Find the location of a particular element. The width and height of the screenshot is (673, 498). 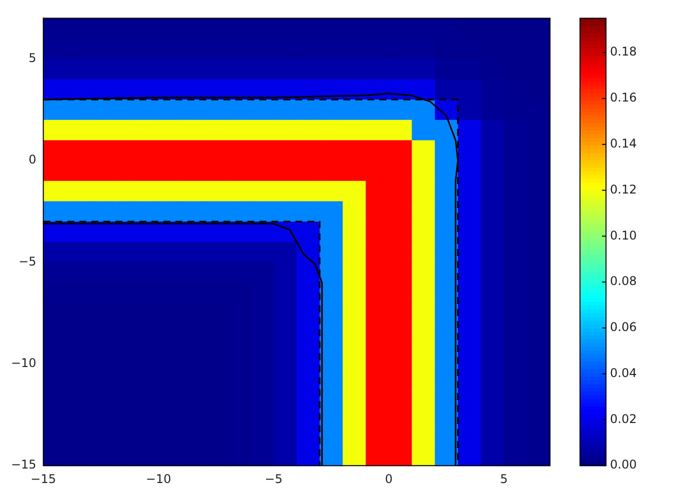

color-bar-label: 0.04 is located at coordinates (623, 373).